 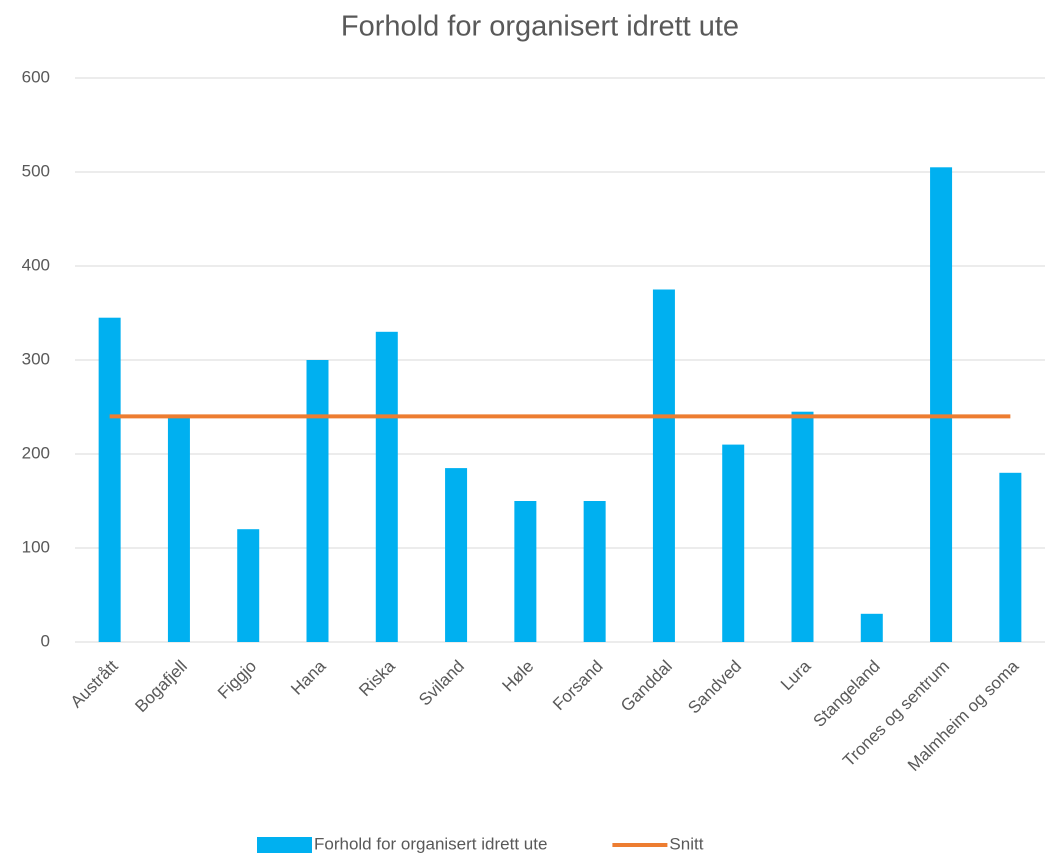 What do you see at coordinates (36, 358) in the screenshot?
I see `y-tick-label: 300` at bounding box center [36, 358].